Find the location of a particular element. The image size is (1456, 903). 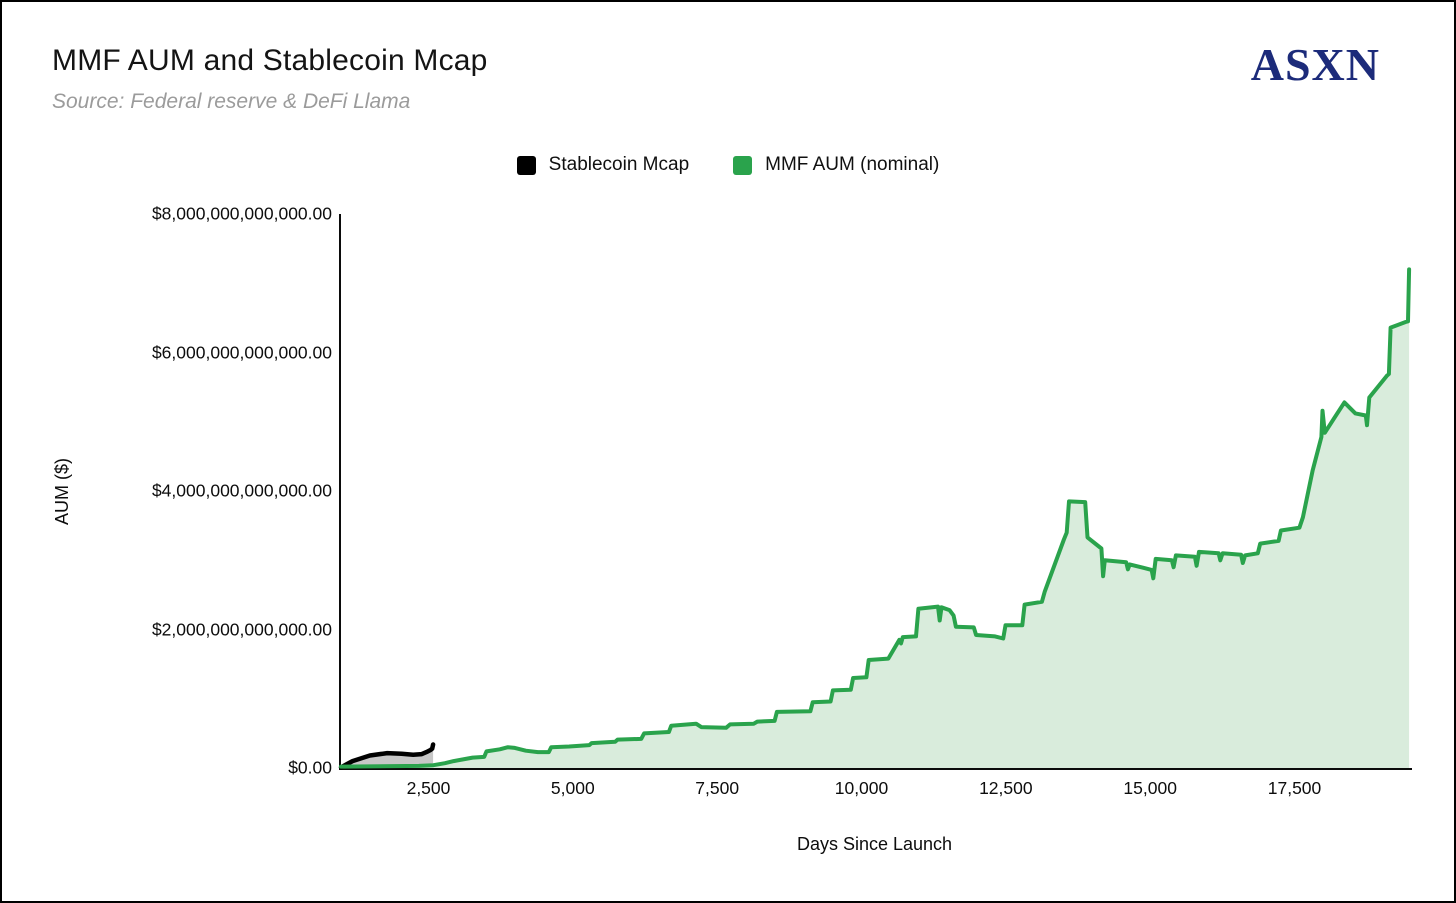

x-tick-label: 2,500 is located at coordinates (428, 788).